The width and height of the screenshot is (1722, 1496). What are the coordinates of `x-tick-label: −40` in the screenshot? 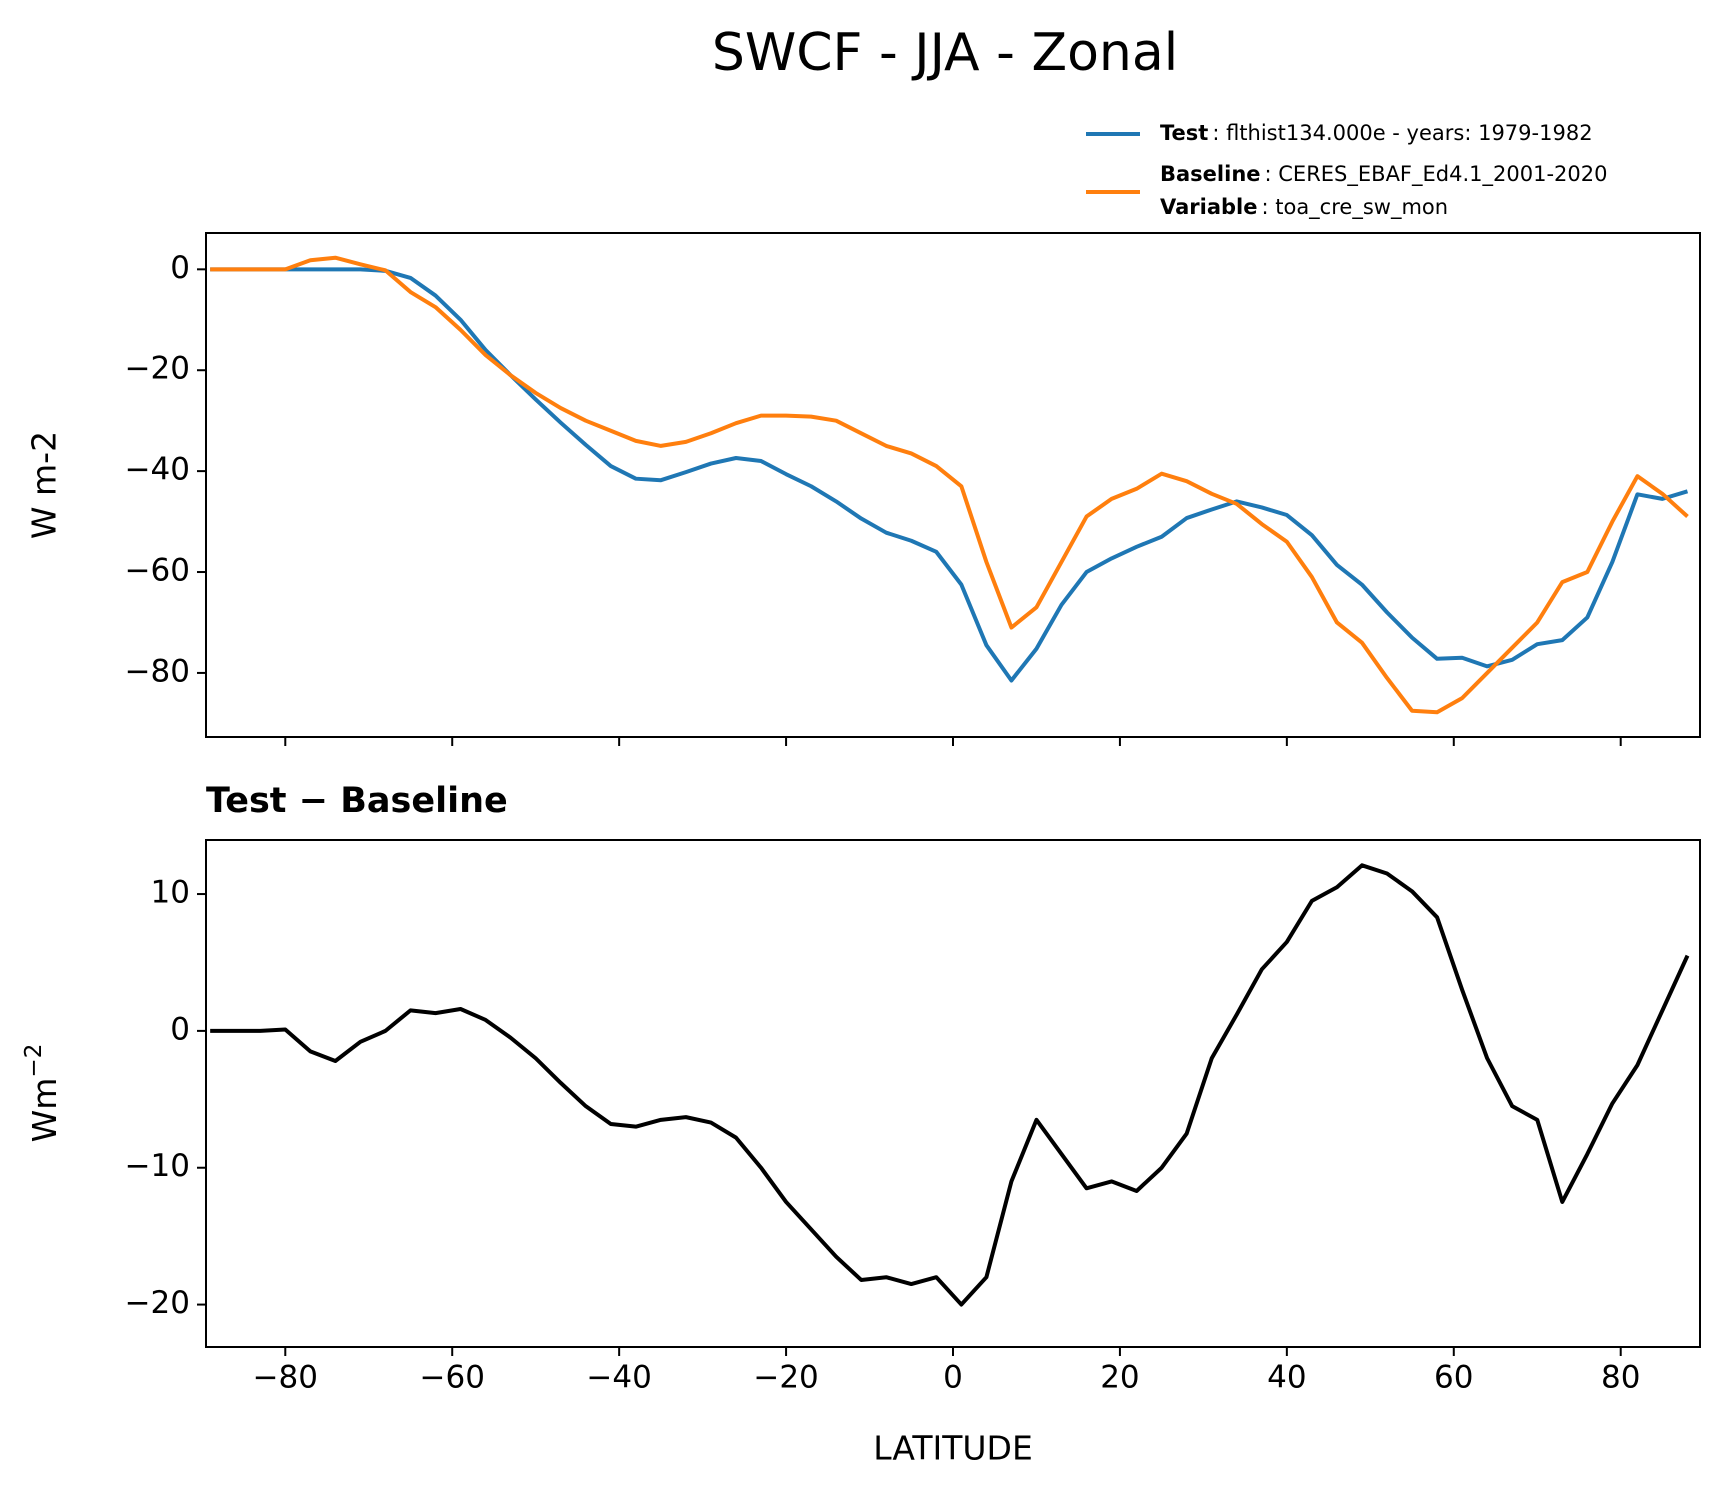 It's located at (618, 1378).